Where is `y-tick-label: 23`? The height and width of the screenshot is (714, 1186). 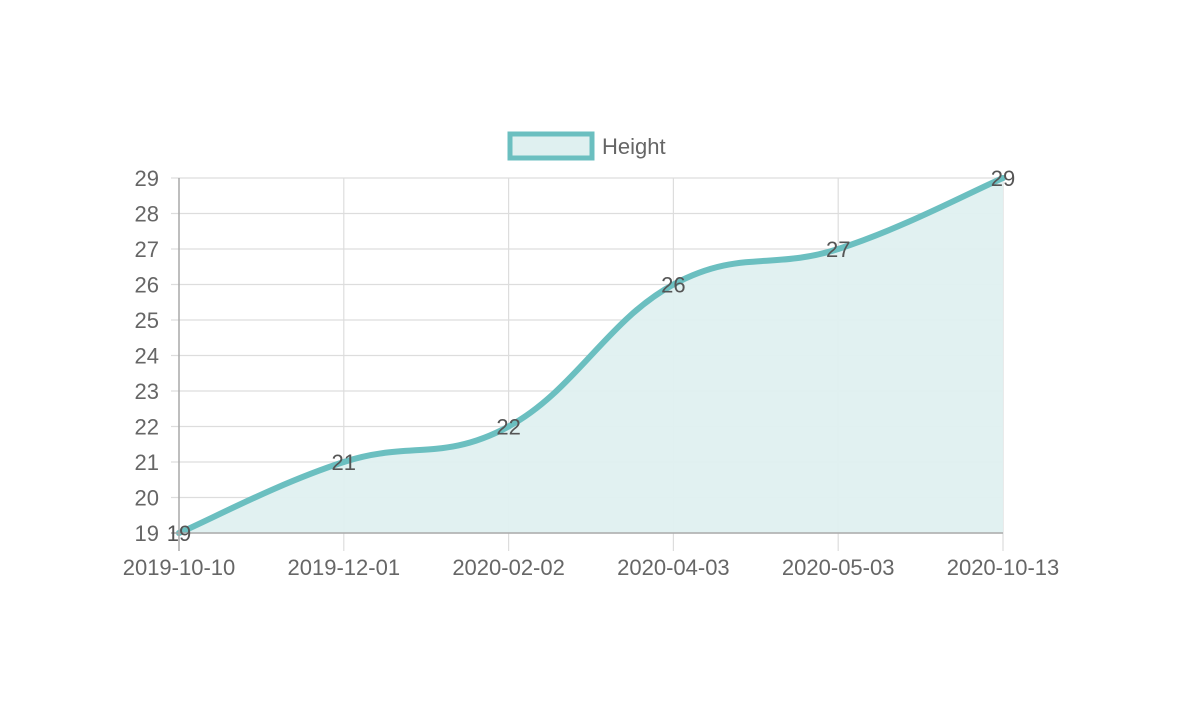
y-tick-label: 23 is located at coordinates (147, 391).